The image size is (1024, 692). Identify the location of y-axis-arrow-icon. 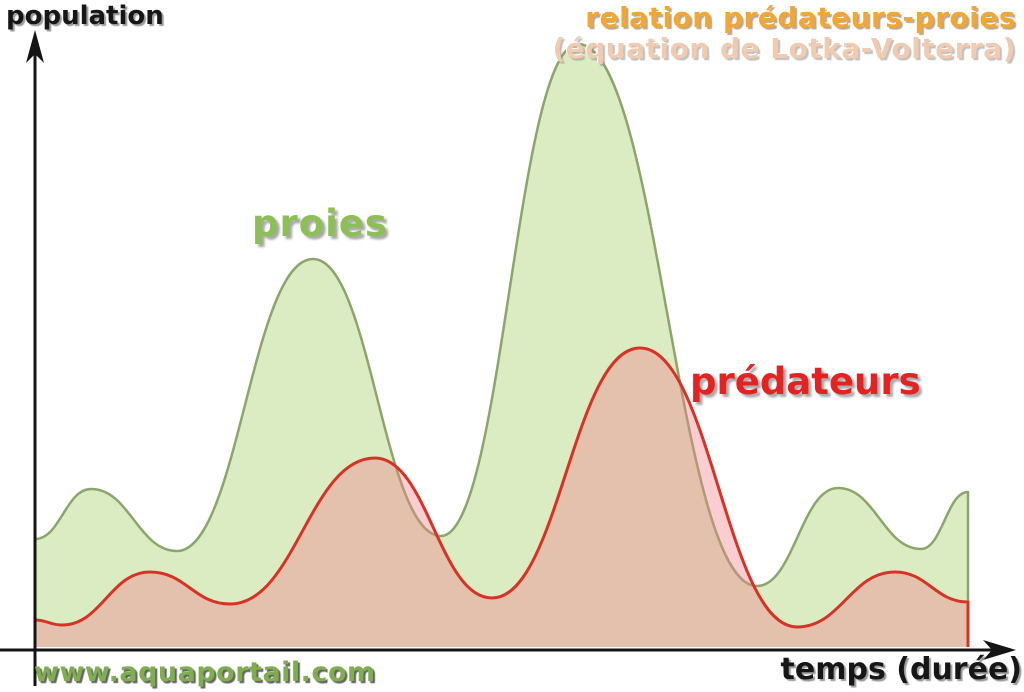
(35, 46).